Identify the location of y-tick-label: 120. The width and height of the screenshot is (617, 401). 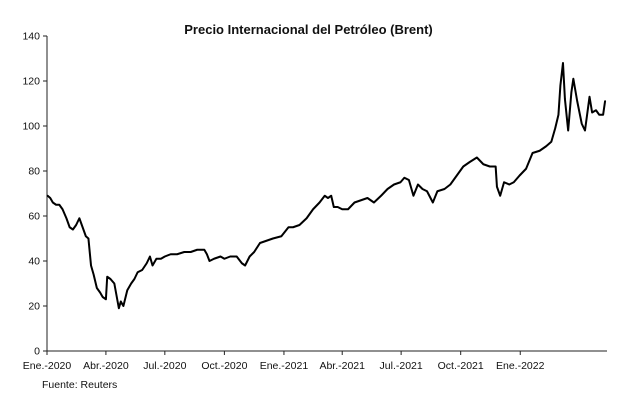
(31, 82).